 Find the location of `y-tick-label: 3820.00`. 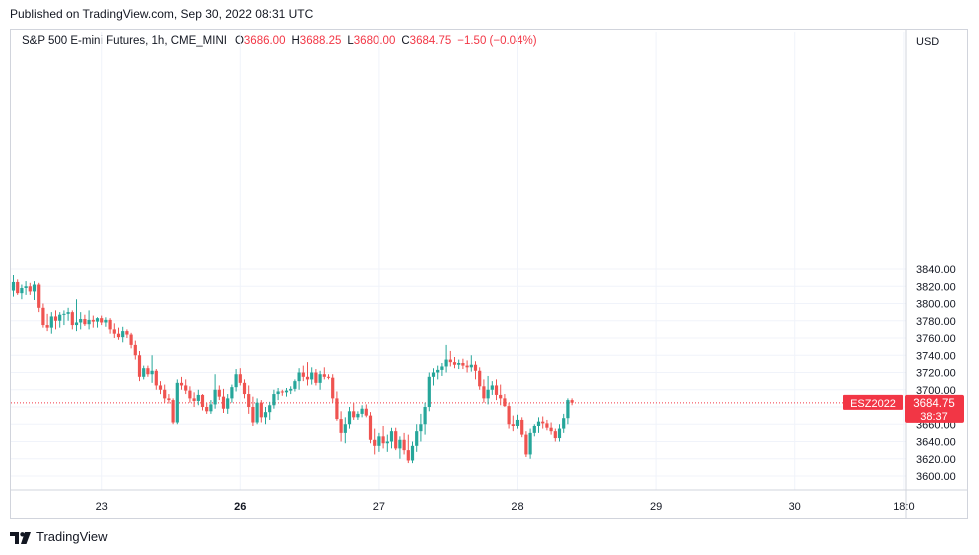

y-tick-label: 3820.00 is located at coordinates (936, 287).